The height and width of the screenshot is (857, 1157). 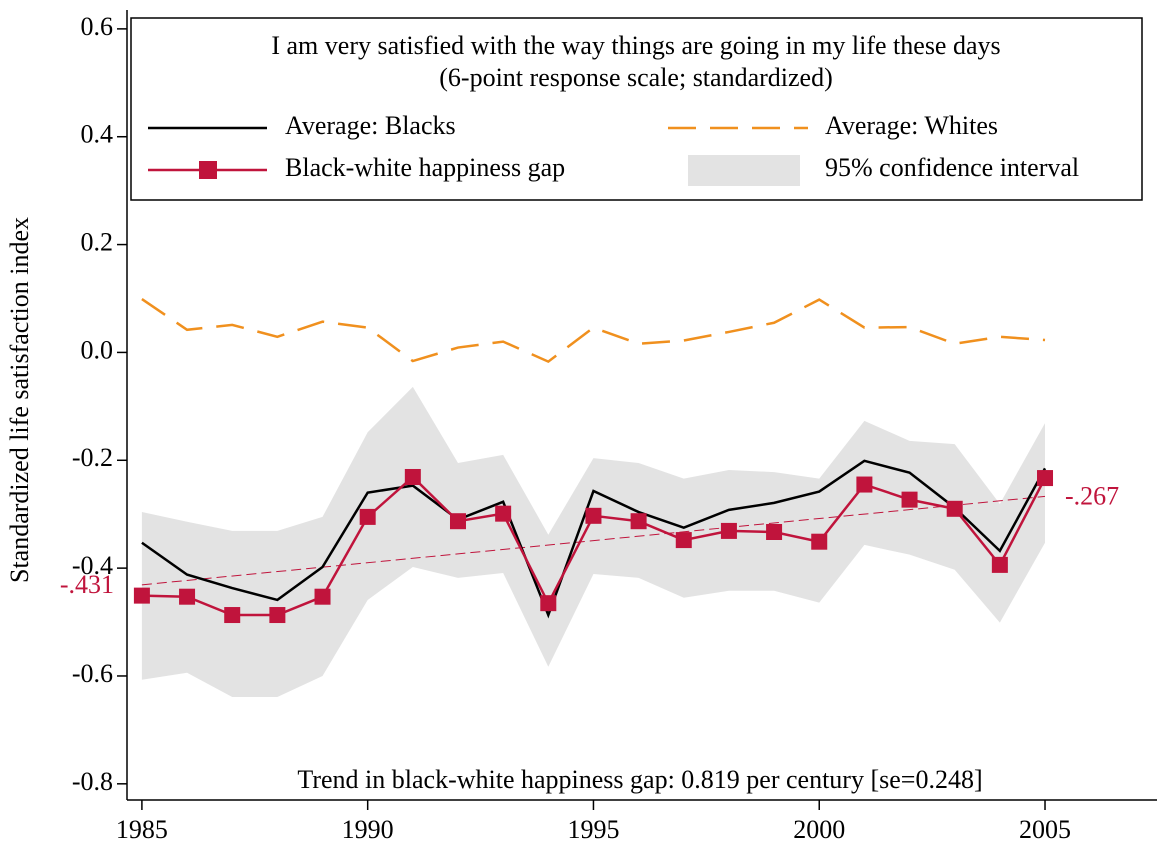 I want to click on x-tick-label: 2005, so click(x=1045, y=829).